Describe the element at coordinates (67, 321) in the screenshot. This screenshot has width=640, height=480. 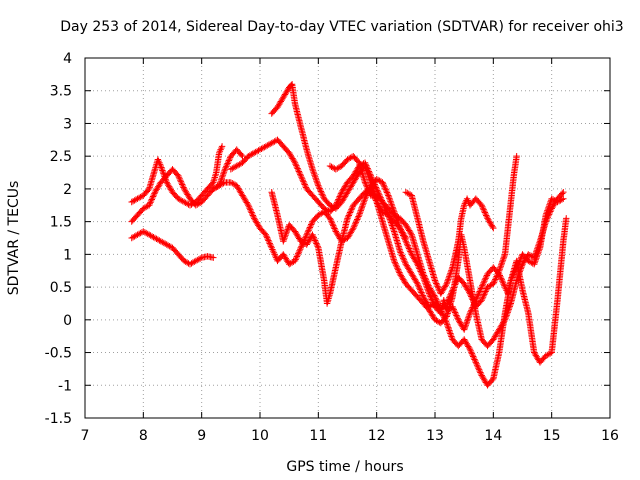
I see `y-tick-label: 0` at that location.